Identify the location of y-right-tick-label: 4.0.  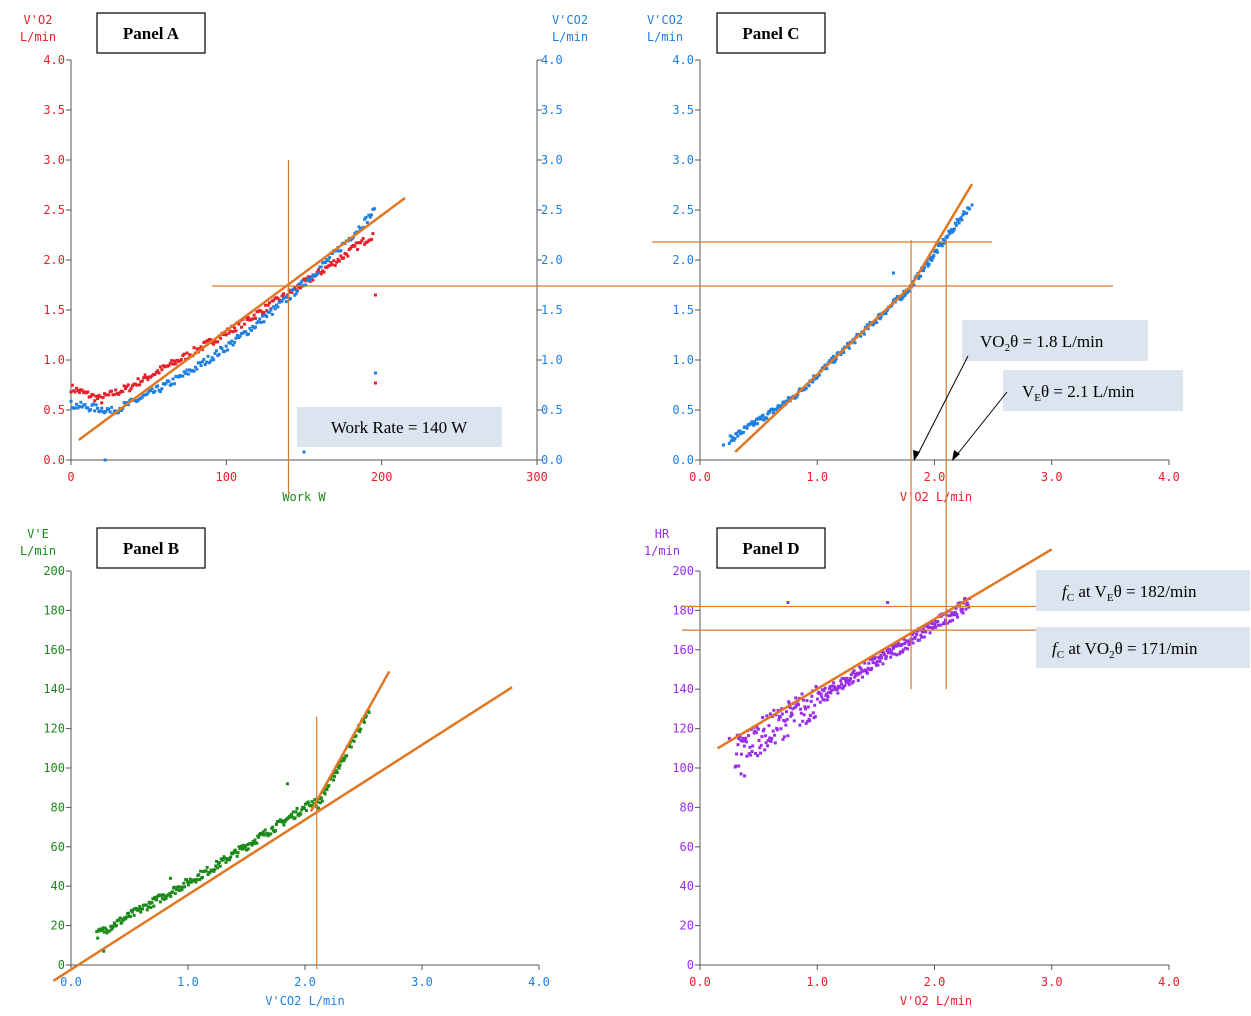
(552, 60).